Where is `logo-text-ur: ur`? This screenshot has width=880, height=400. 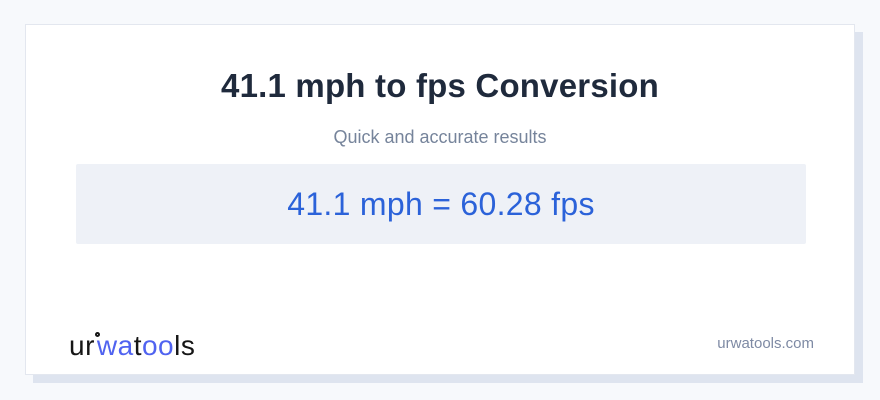
logo-text-ur: ur is located at coordinates (82, 346).